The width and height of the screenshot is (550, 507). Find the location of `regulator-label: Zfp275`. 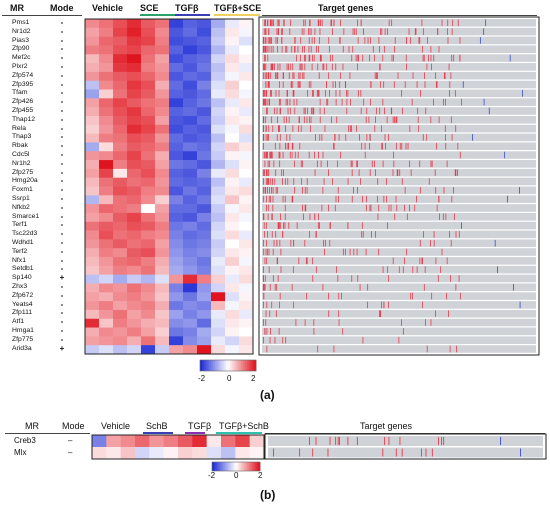

regulator-label: Zfp275 is located at coordinates (23, 172).